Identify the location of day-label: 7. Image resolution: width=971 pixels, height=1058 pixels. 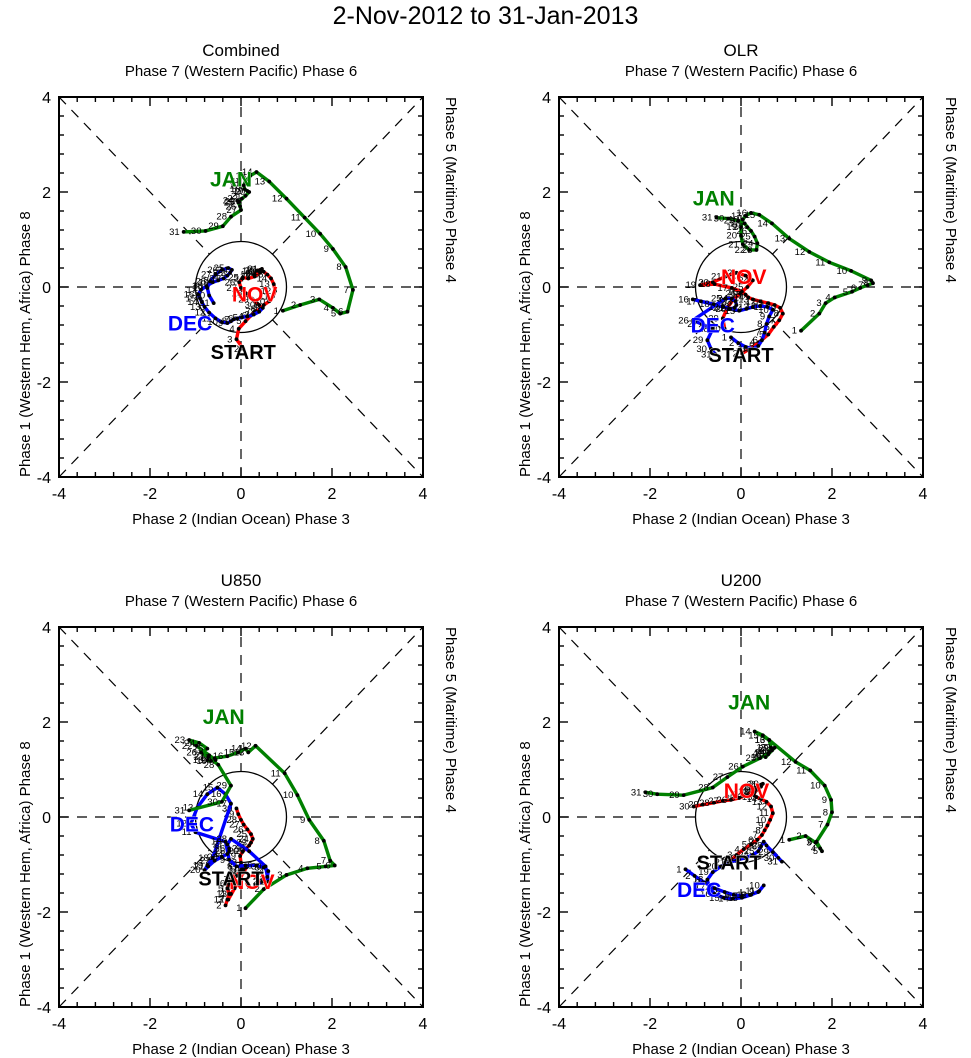
(247, 312).